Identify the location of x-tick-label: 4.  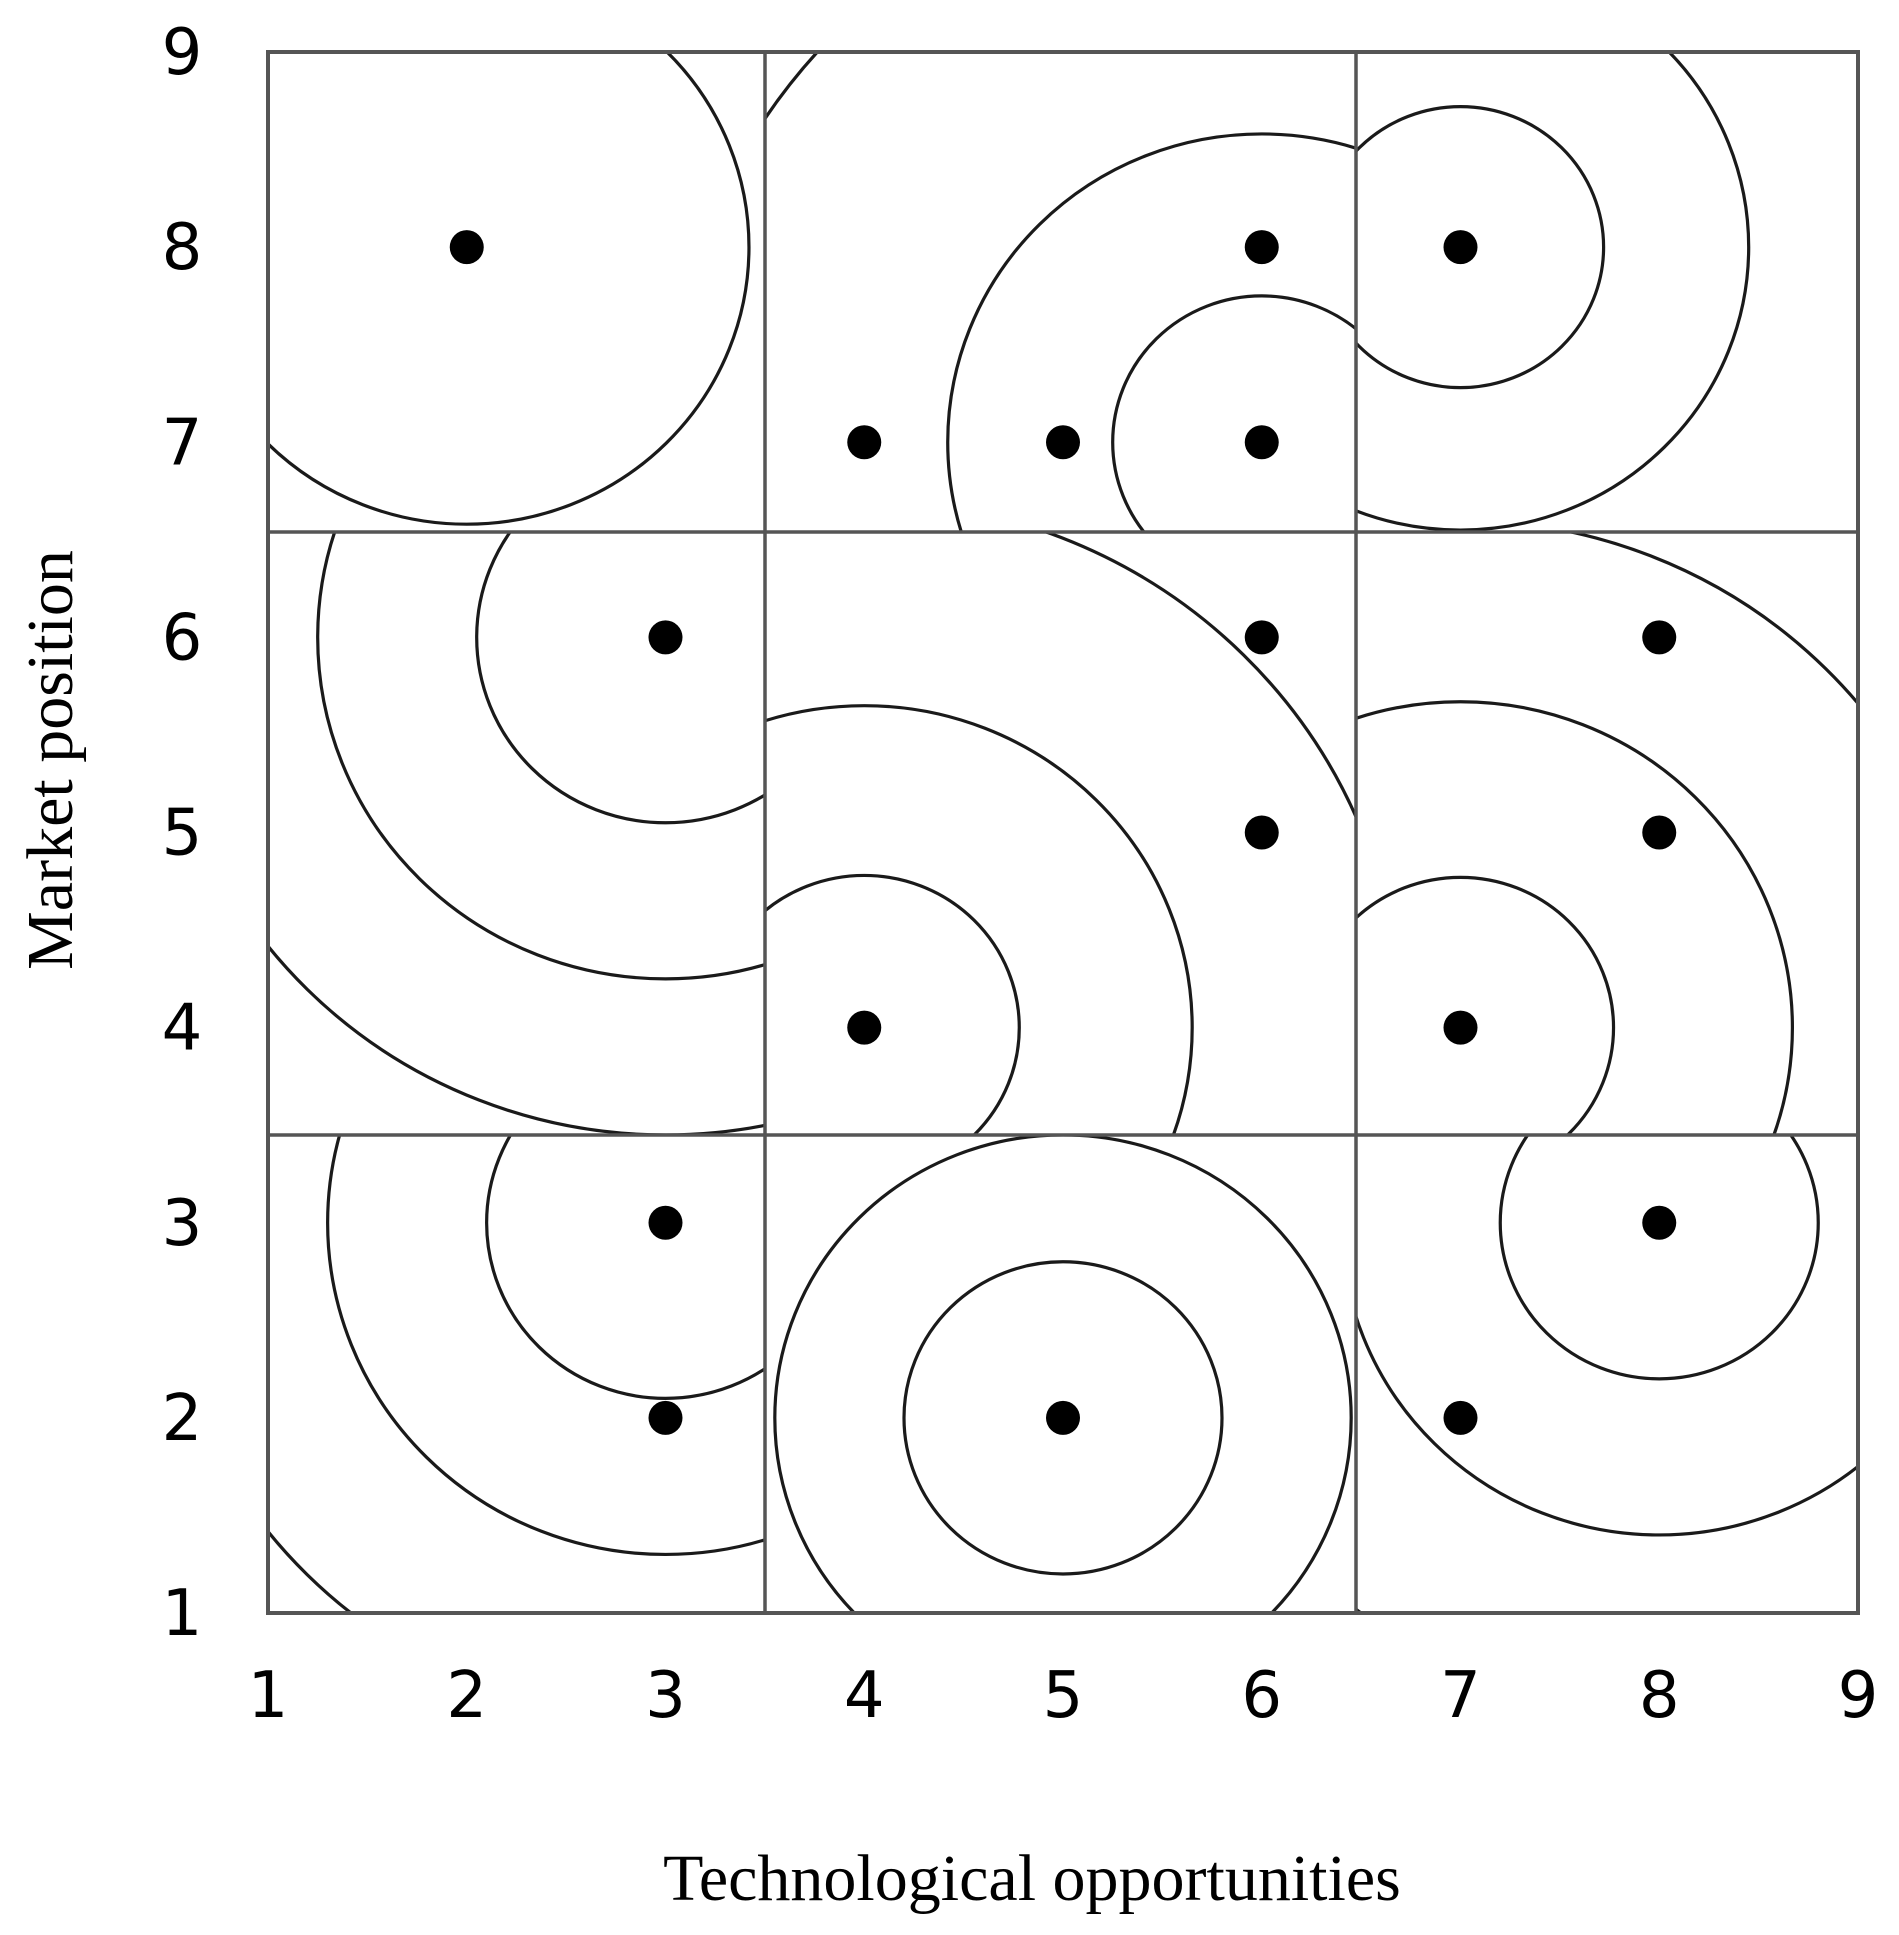
(864, 1696).